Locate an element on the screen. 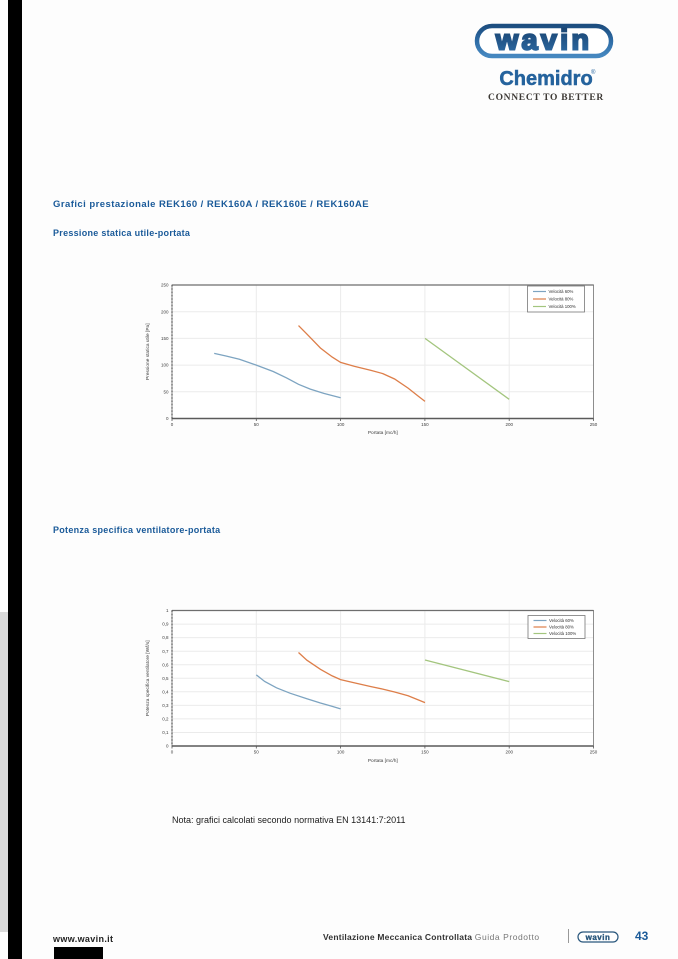 This screenshot has height=959, width=678. svg-text: 0,1 is located at coordinates (165, 732).